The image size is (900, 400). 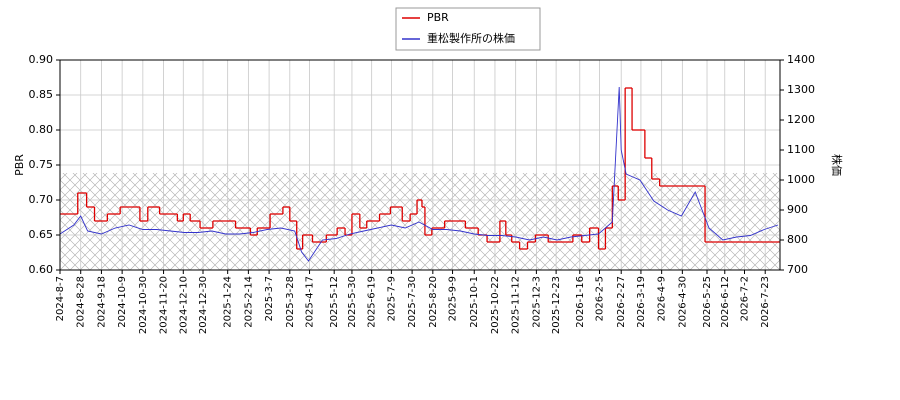 I want to click on y-axis-label: PBR, so click(x=19, y=165).